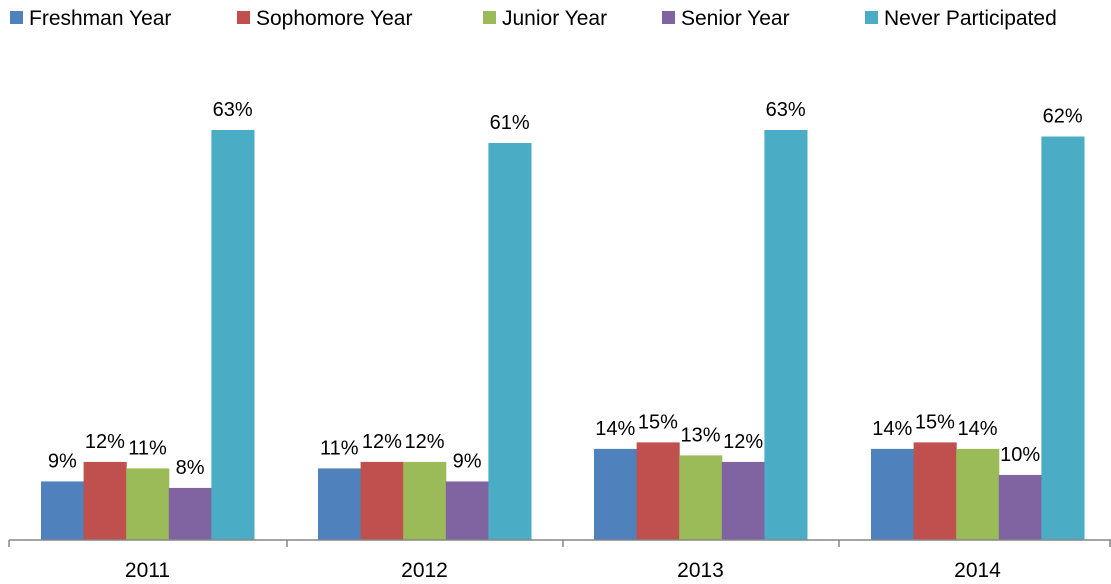  What do you see at coordinates (977, 429) in the screenshot?
I see `data-label-2014-series-3: 14%` at bounding box center [977, 429].